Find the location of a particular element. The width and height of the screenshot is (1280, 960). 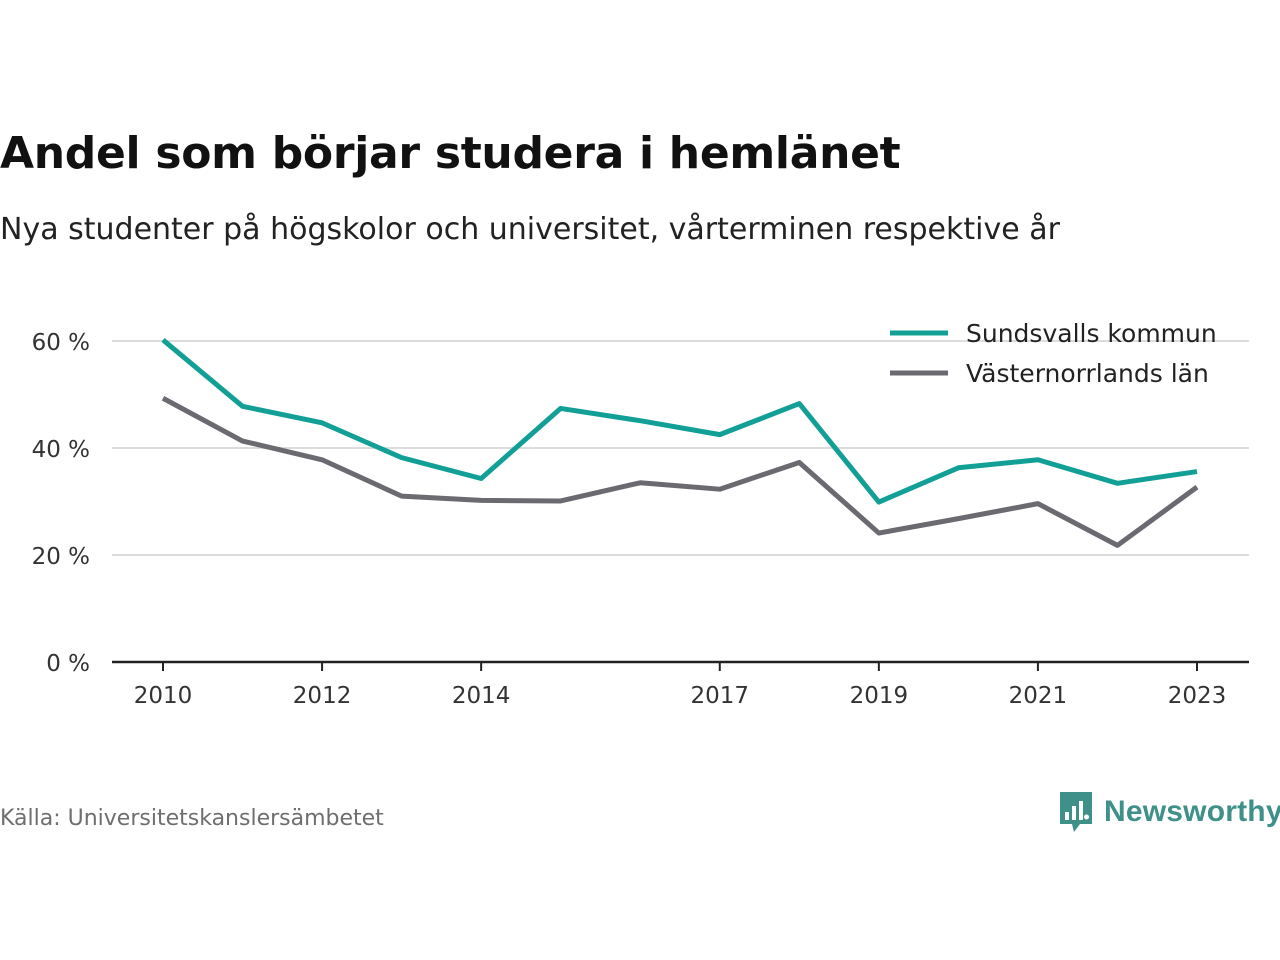

x-tick-label: 2014 is located at coordinates (481, 696).